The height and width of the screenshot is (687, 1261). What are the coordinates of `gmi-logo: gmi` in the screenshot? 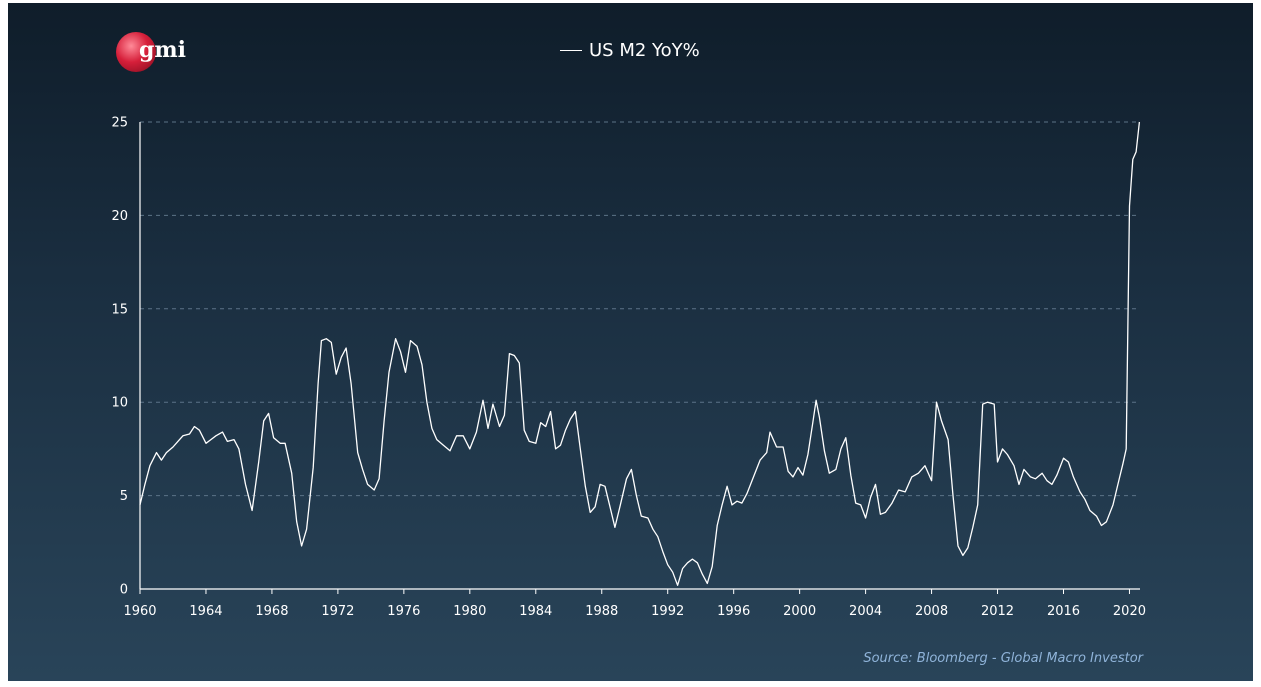 It's located at (155, 52).